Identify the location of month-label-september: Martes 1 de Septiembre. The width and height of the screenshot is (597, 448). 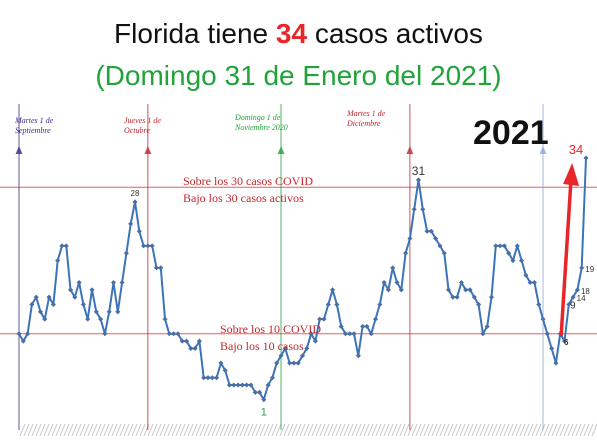
(51, 126).